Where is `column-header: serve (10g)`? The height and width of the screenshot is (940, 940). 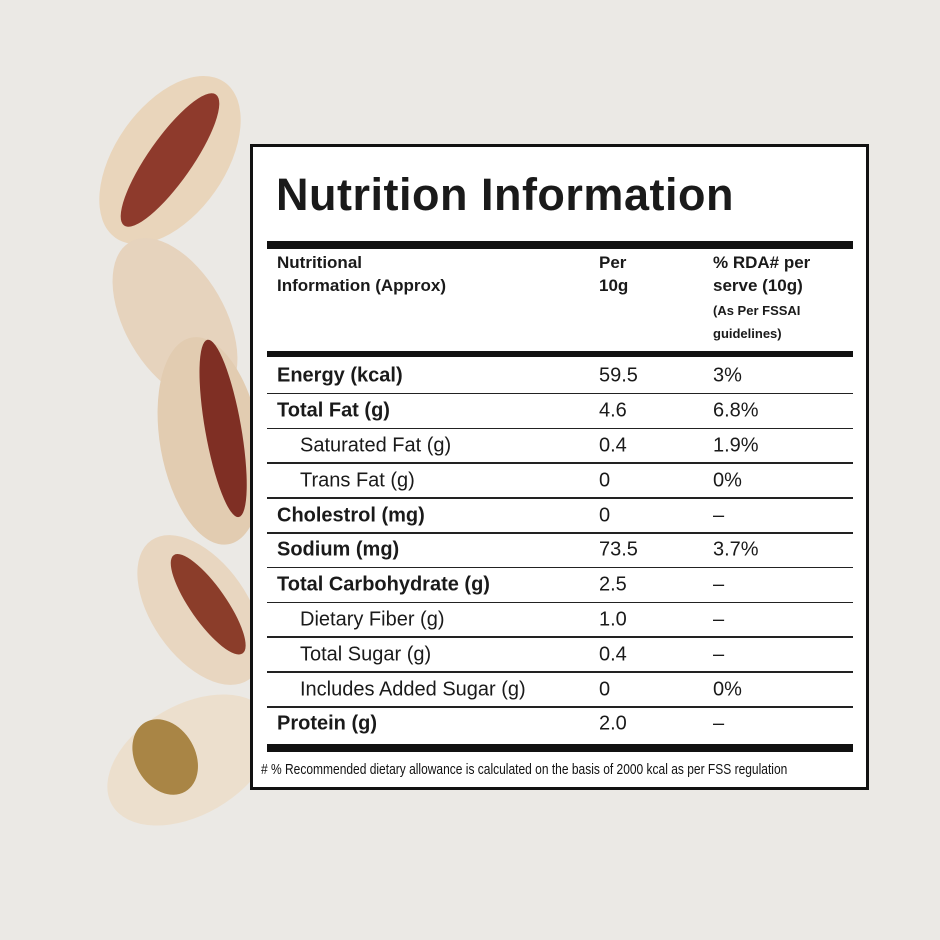
column-header: serve (10g) is located at coordinates (758, 285).